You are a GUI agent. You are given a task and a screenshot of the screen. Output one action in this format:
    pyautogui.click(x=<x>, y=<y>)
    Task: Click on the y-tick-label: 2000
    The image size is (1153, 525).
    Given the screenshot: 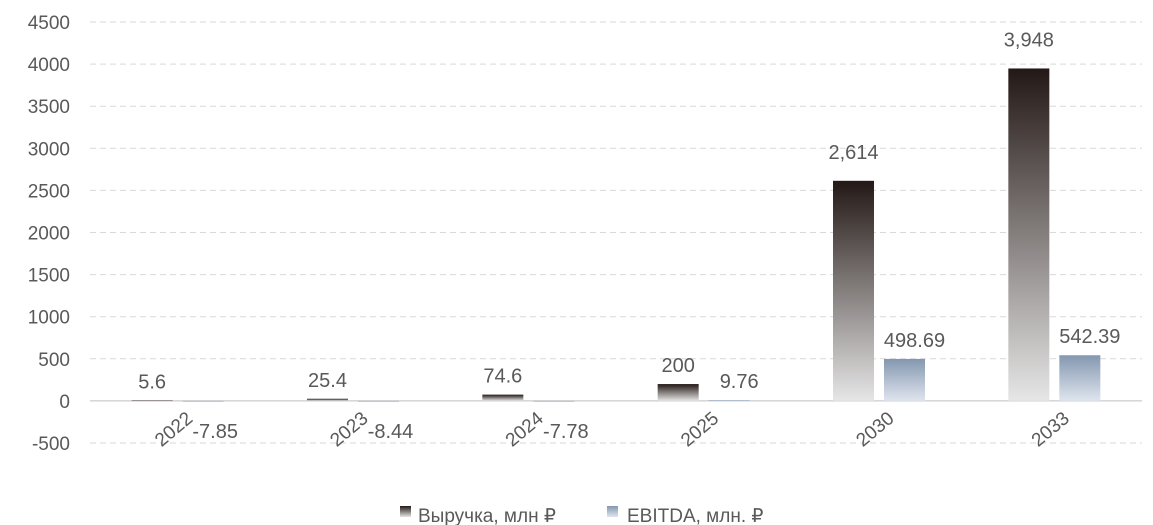 What is the action you would take?
    pyautogui.click(x=49, y=234)
    